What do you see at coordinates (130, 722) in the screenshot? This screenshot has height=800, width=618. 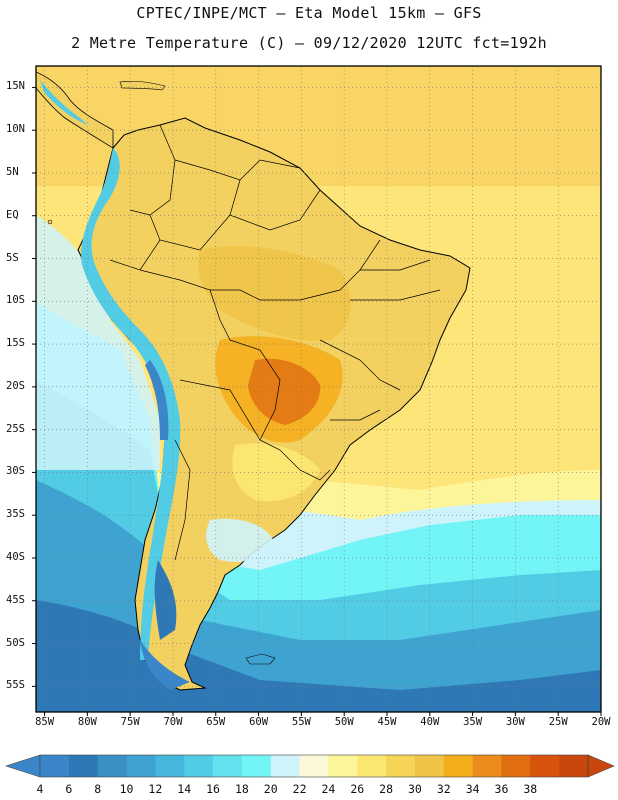 I see `lon-label: 75W` at bounding box center [130, 722].